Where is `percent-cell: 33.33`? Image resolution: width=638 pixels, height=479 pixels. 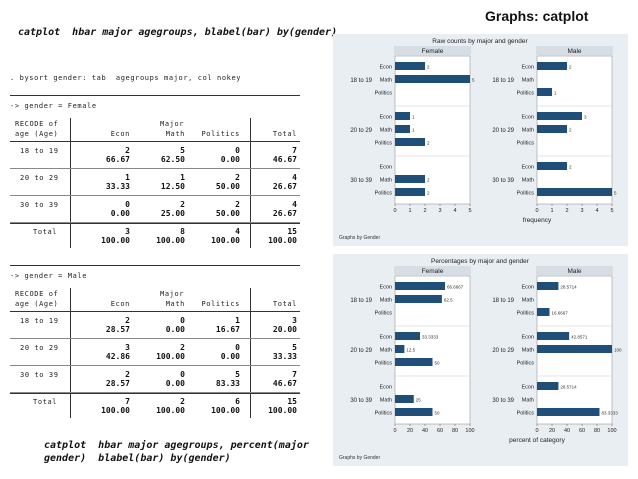 percent-cell: 33.33 is located at coordinates (117, 186).